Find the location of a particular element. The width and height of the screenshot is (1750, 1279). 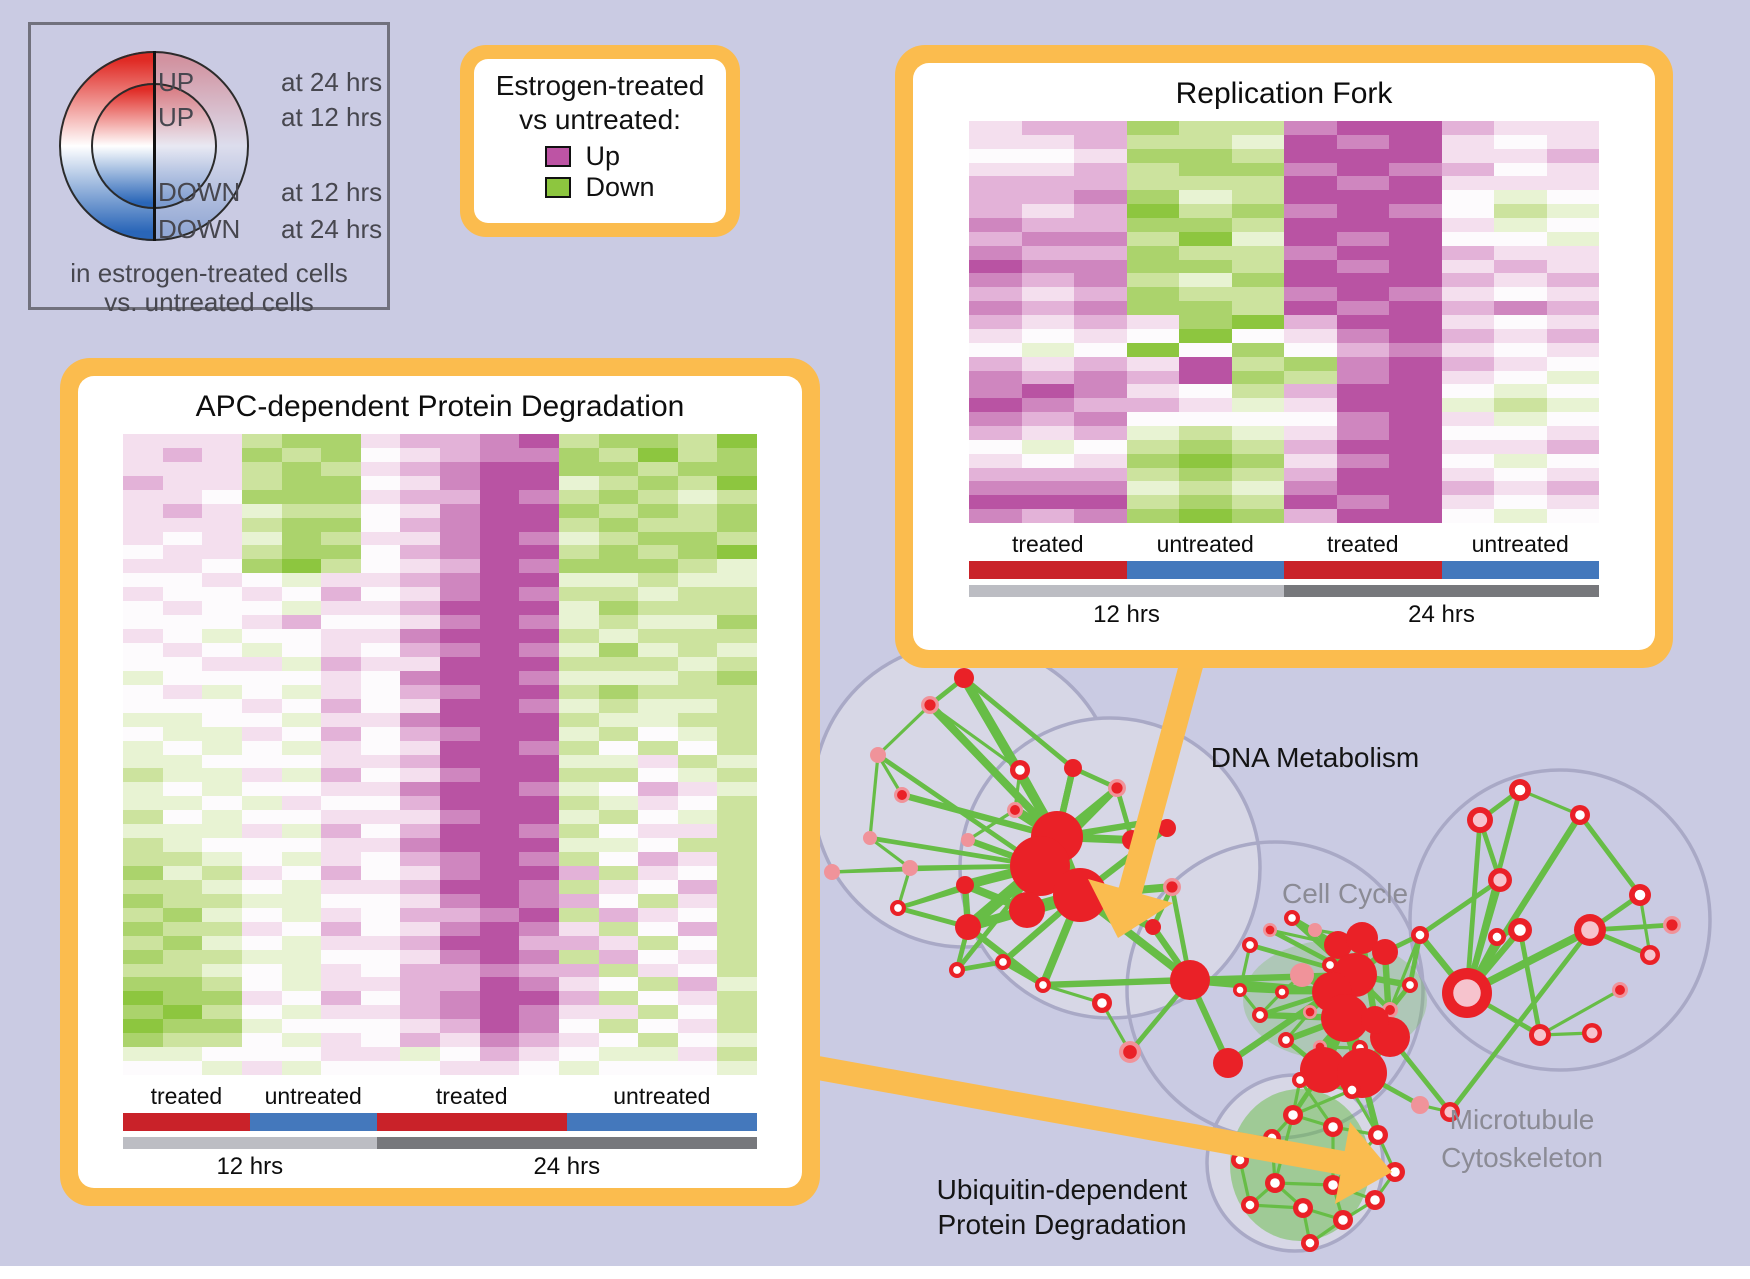

apc-group-label: treated is located at coordinates (186, 1096).